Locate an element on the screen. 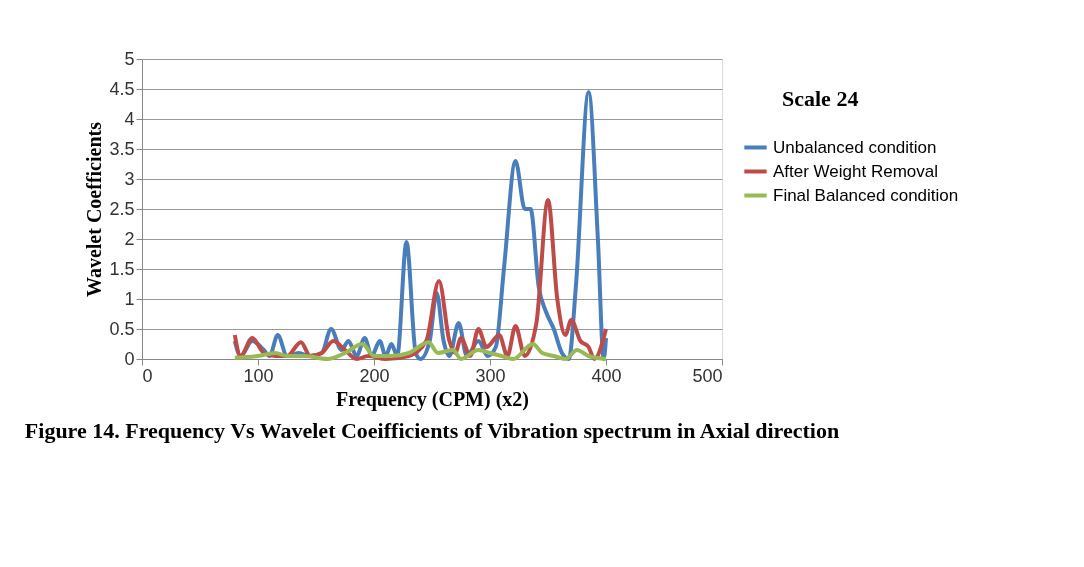  legend-label: Unbalanced condition is located at coordinates (855, 147).